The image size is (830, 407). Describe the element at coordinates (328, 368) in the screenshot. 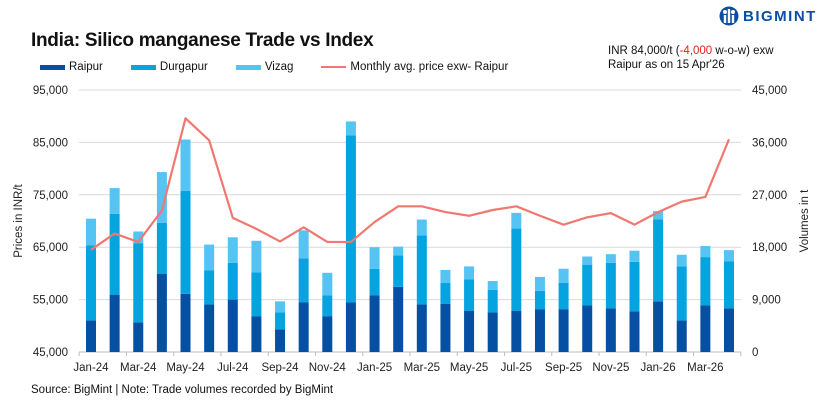

I see `x-tick-label: Nov-24` at that location.